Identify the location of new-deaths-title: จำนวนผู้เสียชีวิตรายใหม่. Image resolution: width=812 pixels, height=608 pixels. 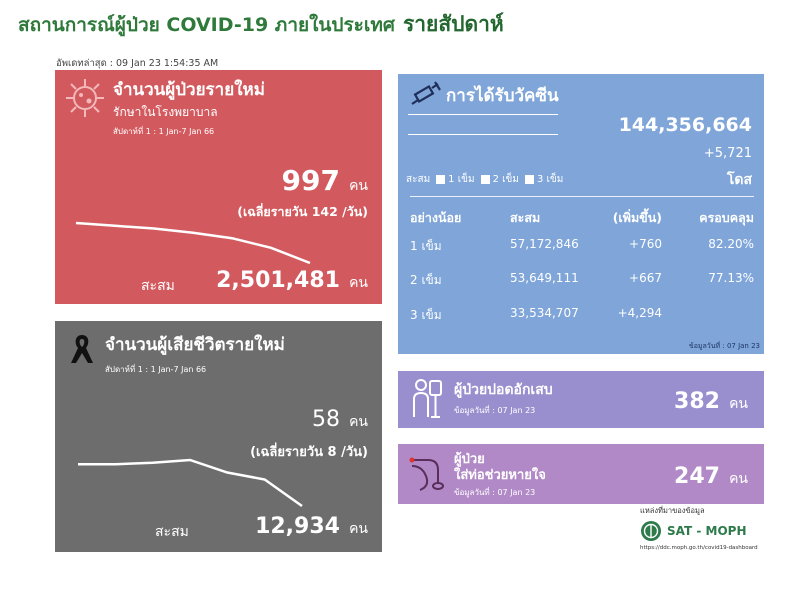
(195, 345).